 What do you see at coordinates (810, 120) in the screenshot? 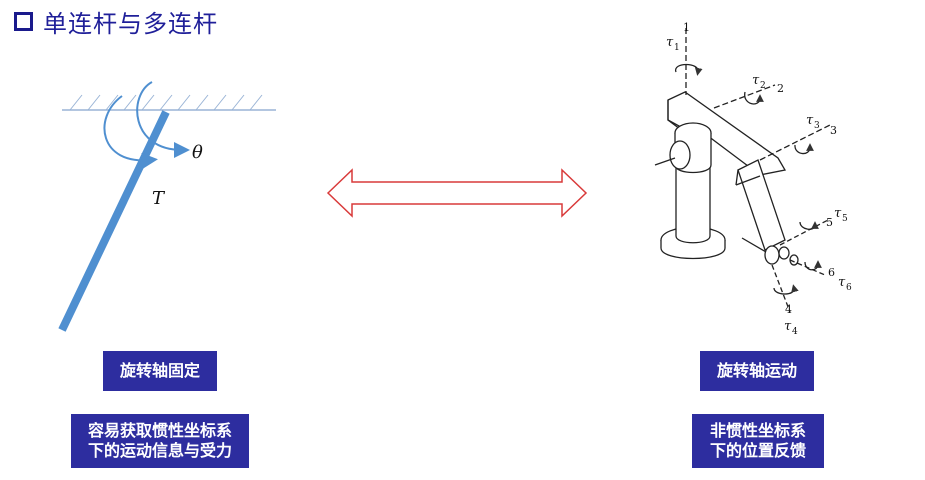
I see `tau-3-label: τ` at bounding box center [810, 120].